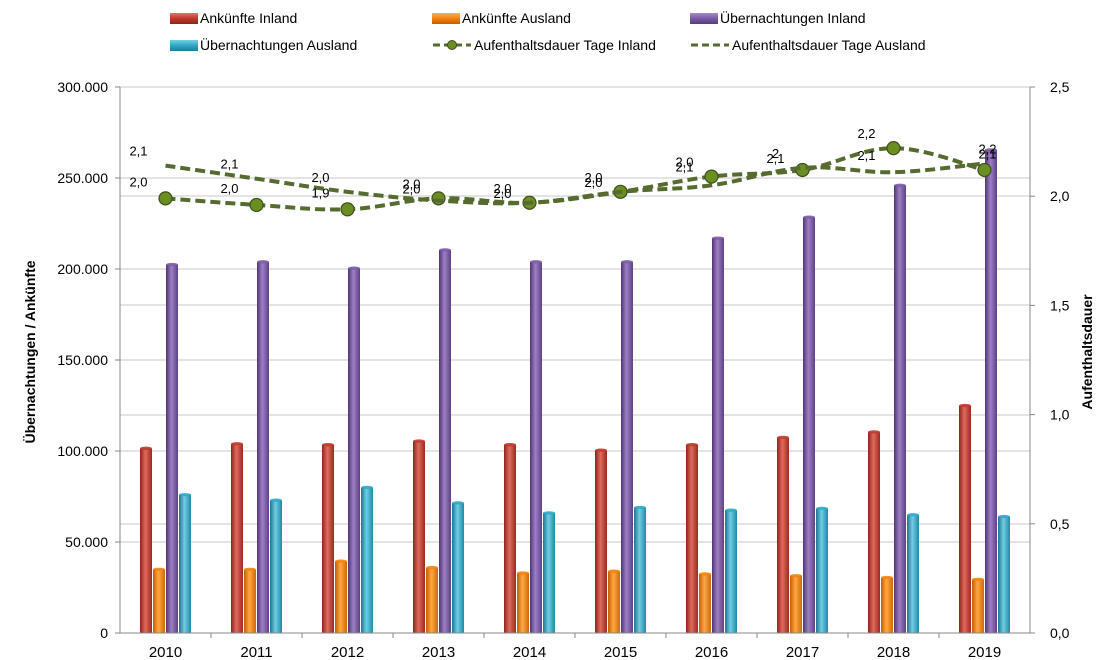  What do you see at coordinates (565, 45) in the screenshot?
I see `legend-label: Aufenthaltsdauer Tage Inland` at bounding box center [565, 45].